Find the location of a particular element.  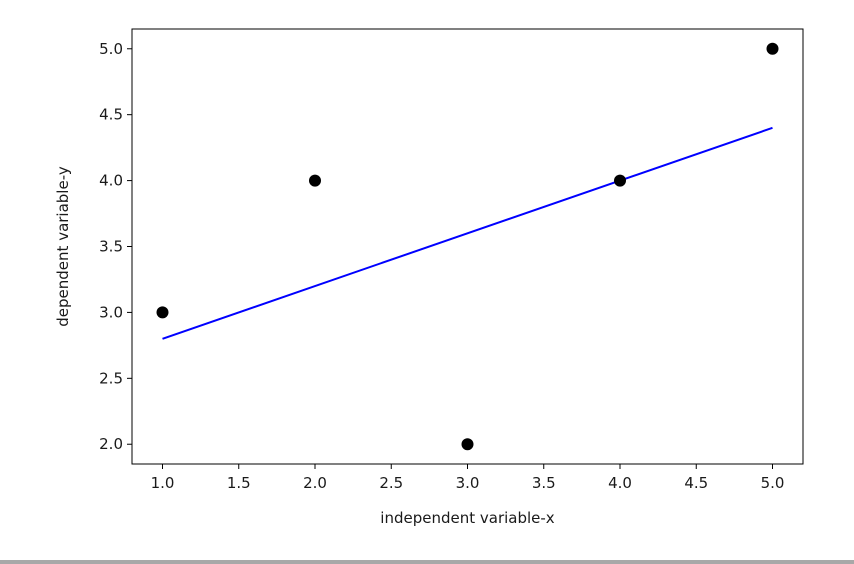

y-axis-label: dependent variable-y is located at coordinates (63, 246).